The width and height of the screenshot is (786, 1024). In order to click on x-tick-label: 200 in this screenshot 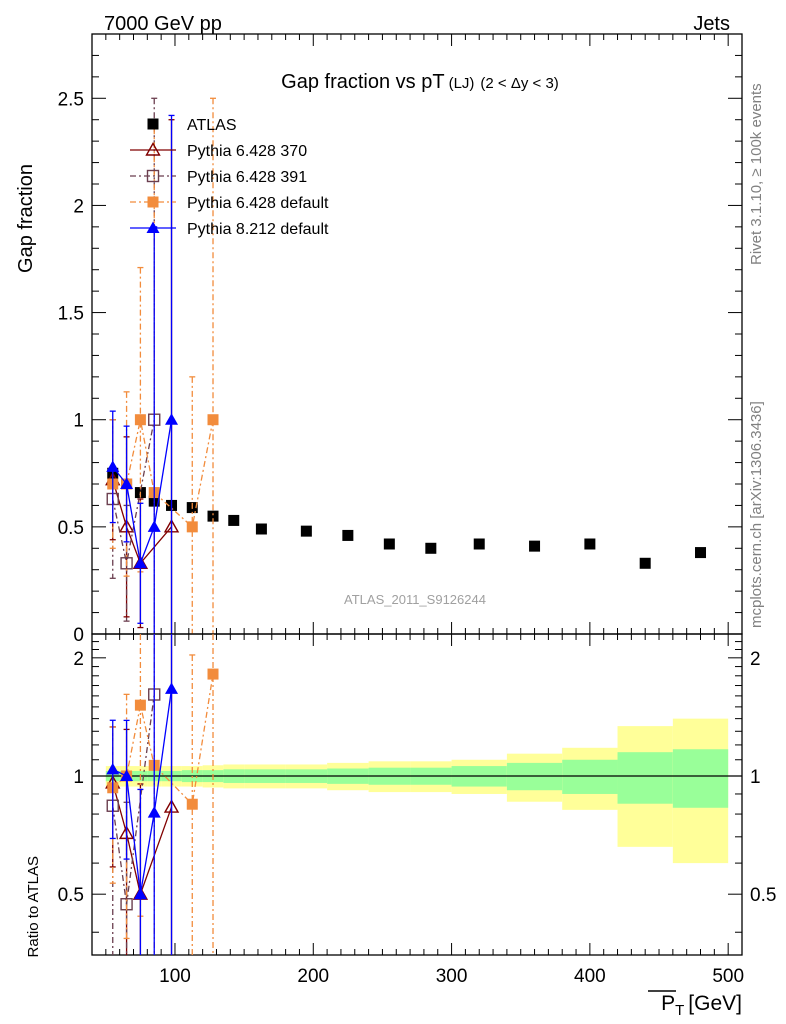, I will do `click(313, 976)`.